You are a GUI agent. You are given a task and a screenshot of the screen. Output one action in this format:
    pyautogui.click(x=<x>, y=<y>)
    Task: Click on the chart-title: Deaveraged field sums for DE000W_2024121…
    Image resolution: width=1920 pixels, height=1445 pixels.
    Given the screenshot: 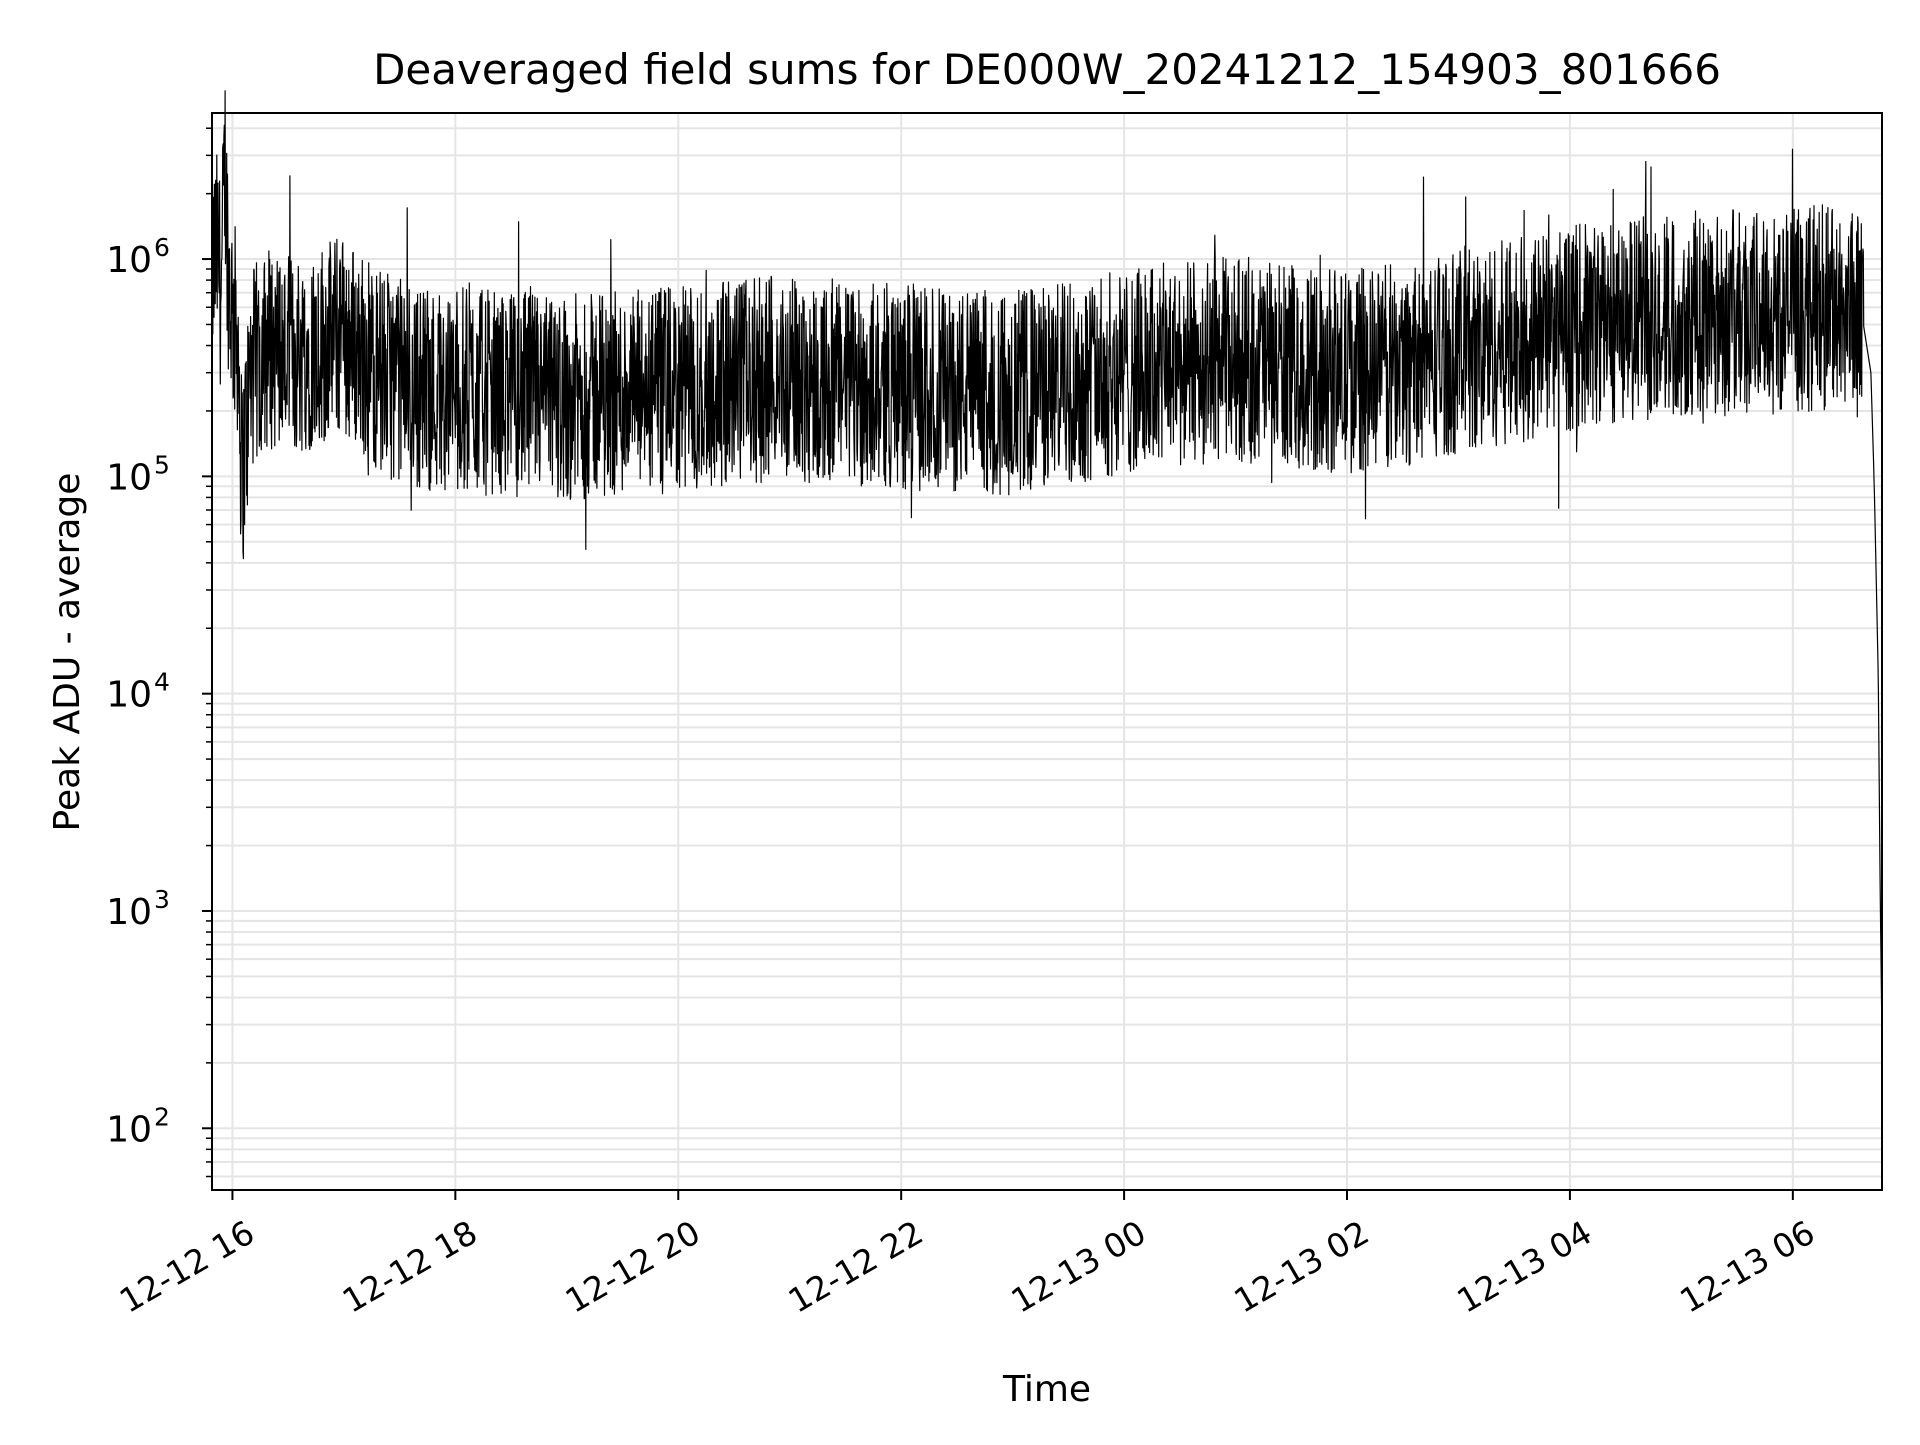 What is the action you would take?
    pyautogui.click(x=1047, y=69)
    